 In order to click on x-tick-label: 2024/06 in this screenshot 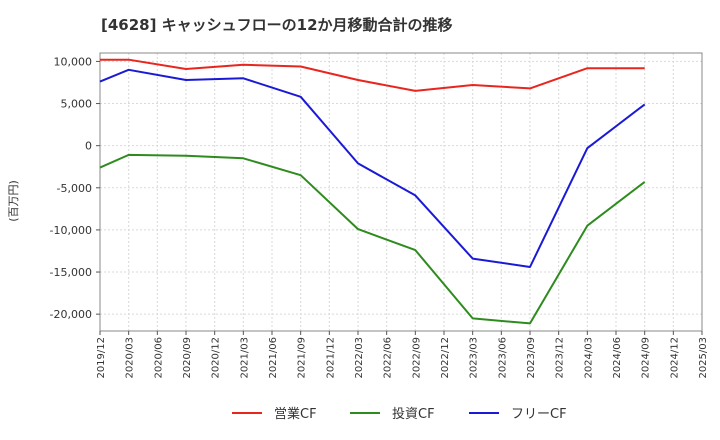, I will do `click(617, 358)`.